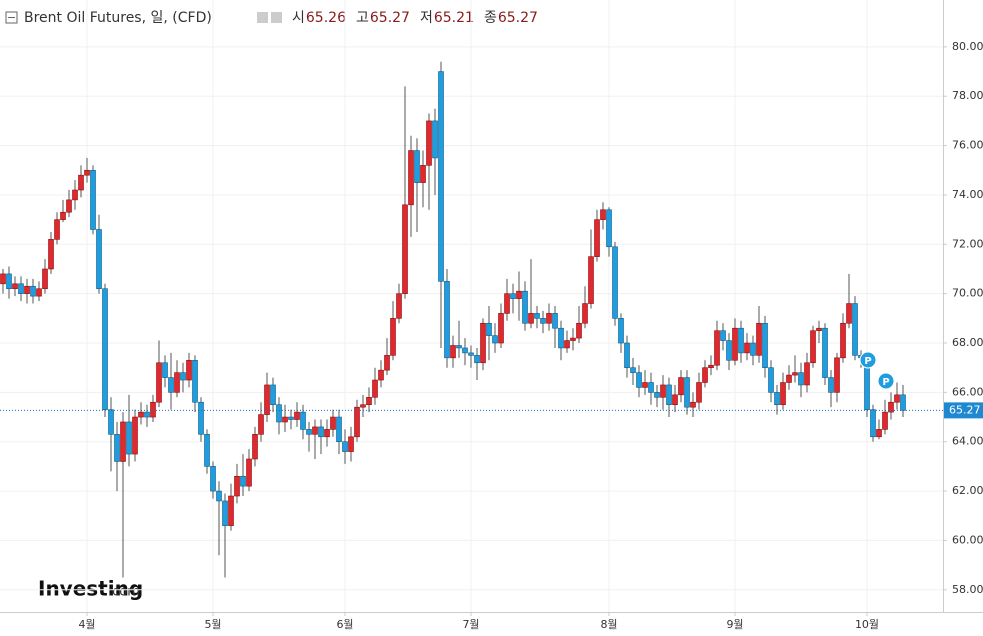 The width and height of the screenshot is (983, 636). I want to click on last-price-box, so click(963, 410).